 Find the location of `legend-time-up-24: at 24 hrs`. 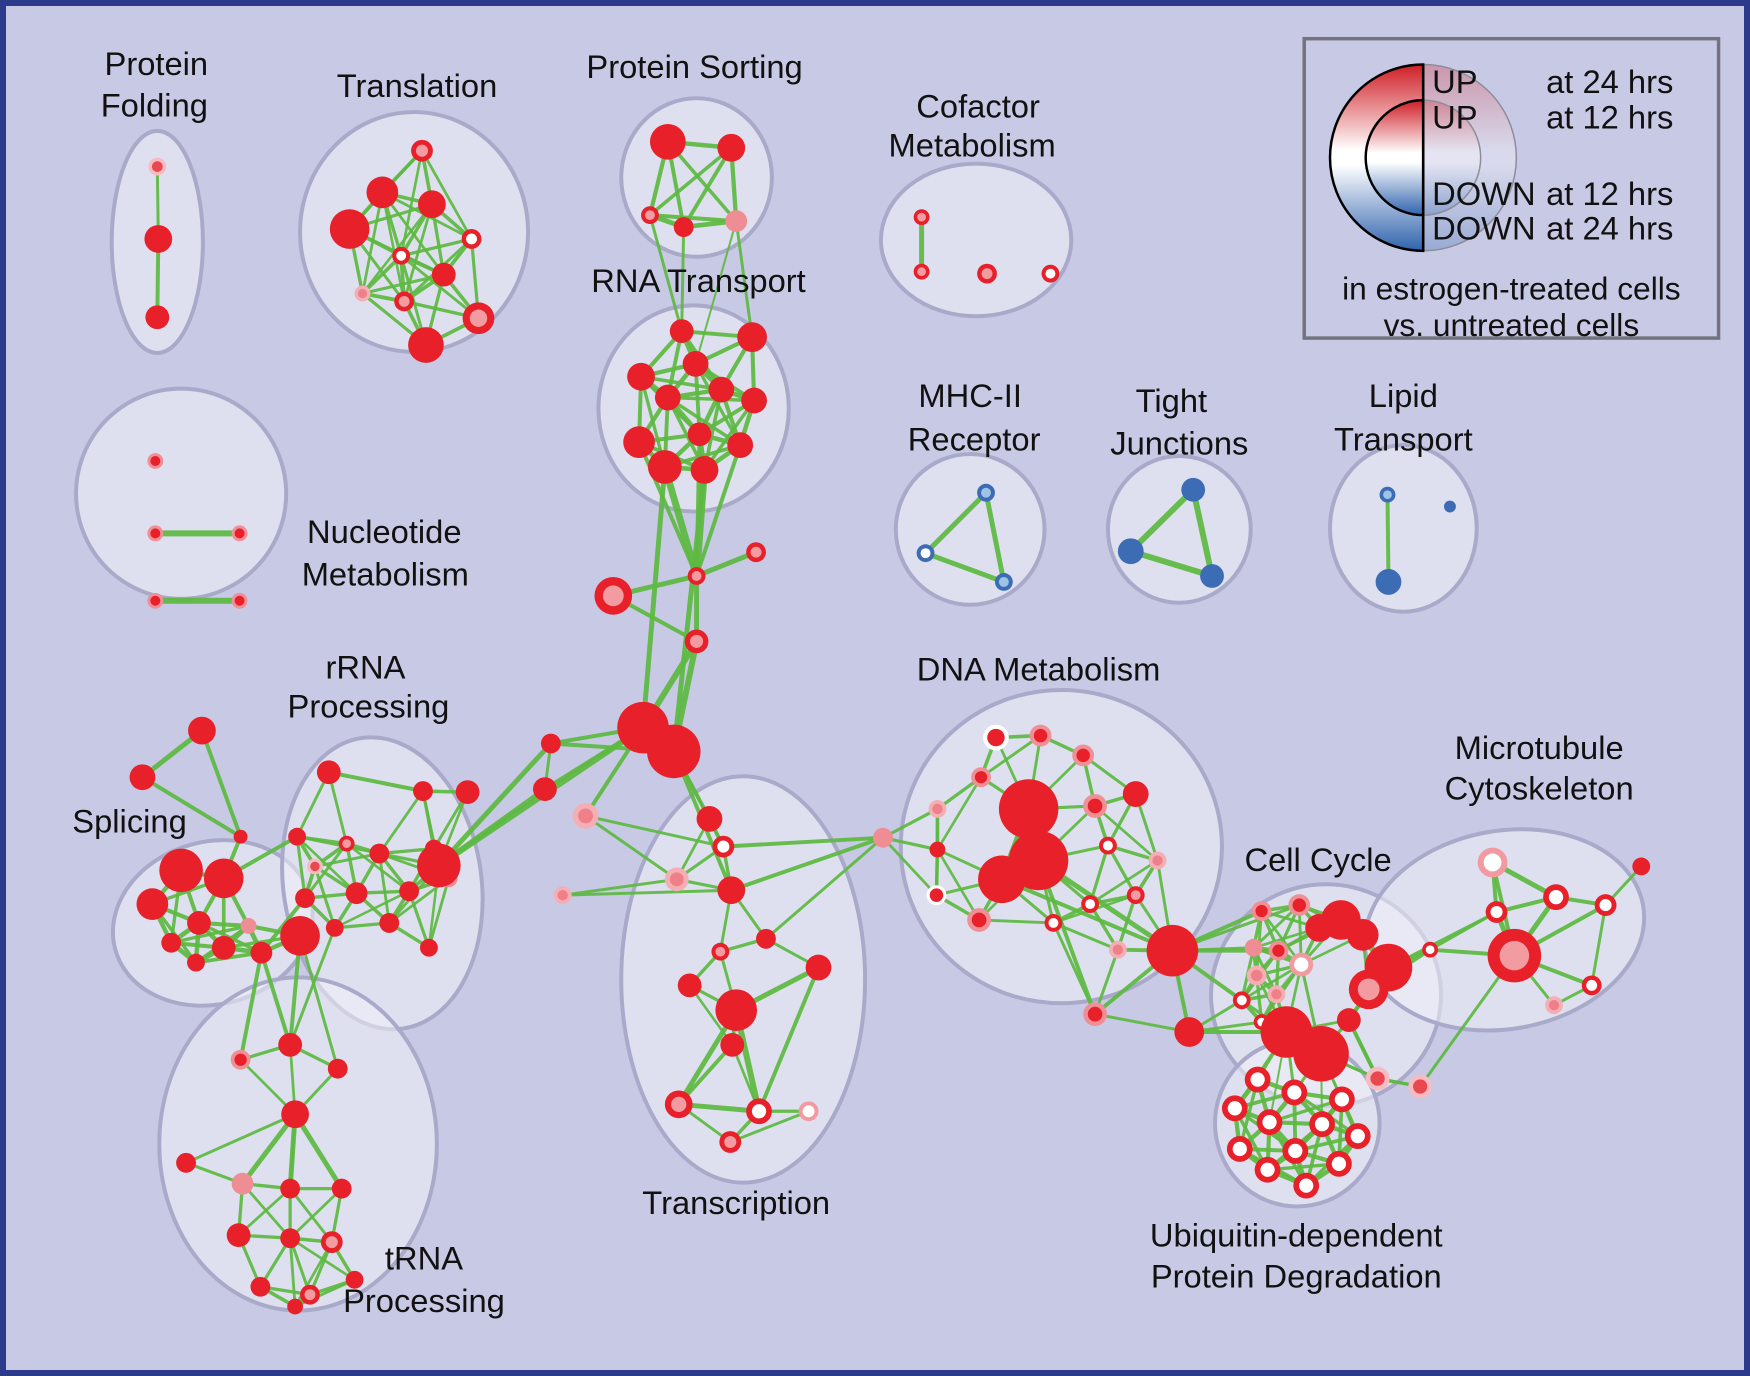

legend-time-up-24: at 24 hrs is located at coordinates (1609, 81).